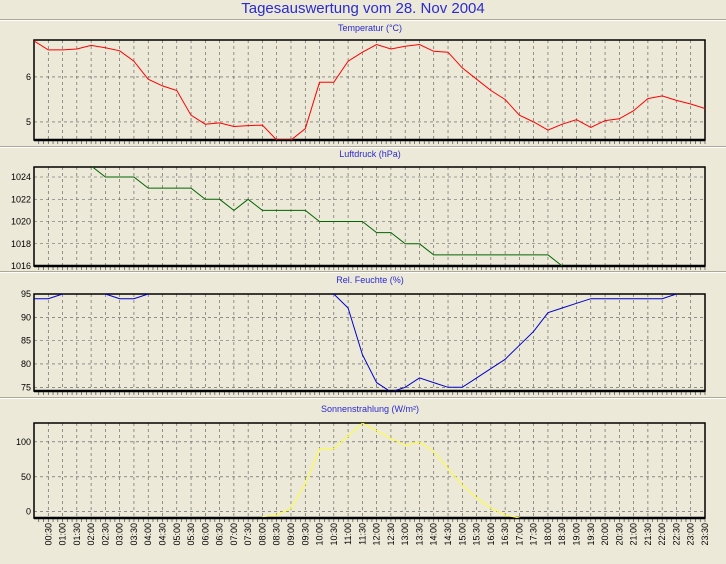  I want to click on series-line, so click(327, 216).